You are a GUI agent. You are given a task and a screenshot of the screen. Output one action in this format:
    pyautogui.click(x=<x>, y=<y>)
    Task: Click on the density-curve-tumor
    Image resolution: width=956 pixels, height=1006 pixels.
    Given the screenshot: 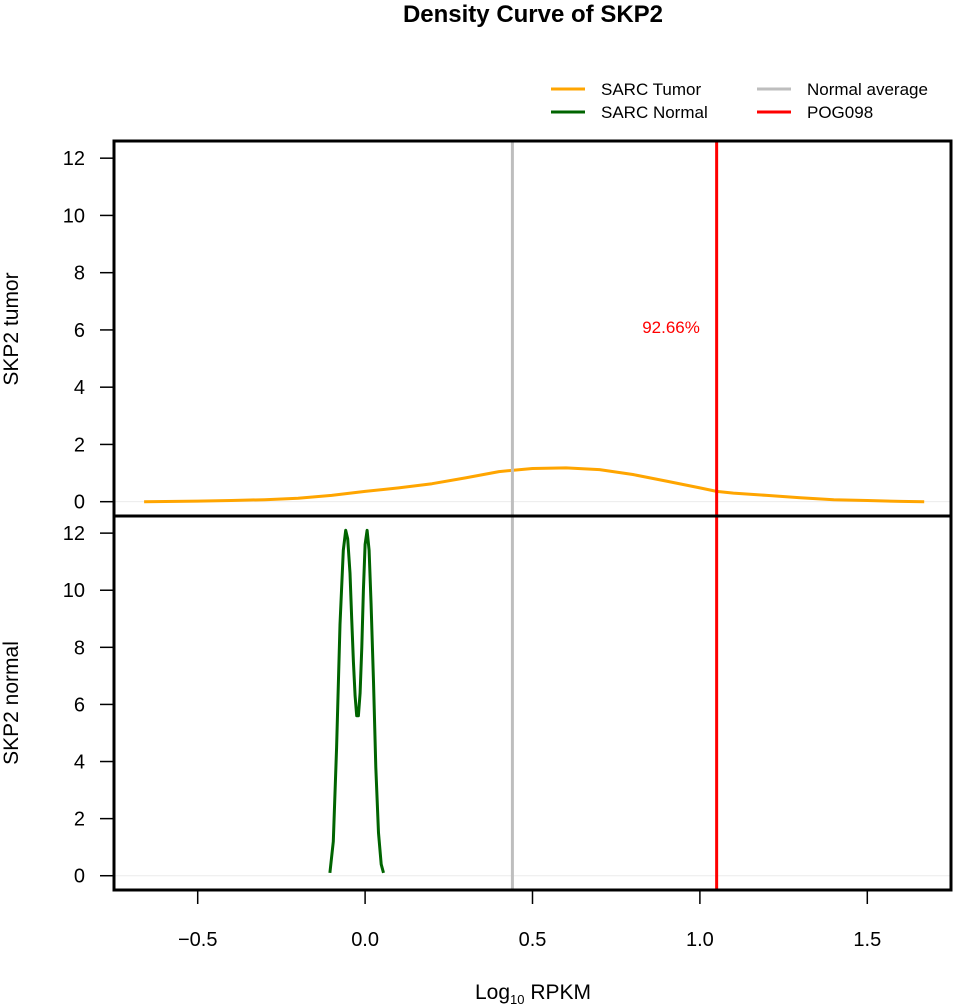 What is the action you would take?
    pyautogui.click(x=534, y=485)
    